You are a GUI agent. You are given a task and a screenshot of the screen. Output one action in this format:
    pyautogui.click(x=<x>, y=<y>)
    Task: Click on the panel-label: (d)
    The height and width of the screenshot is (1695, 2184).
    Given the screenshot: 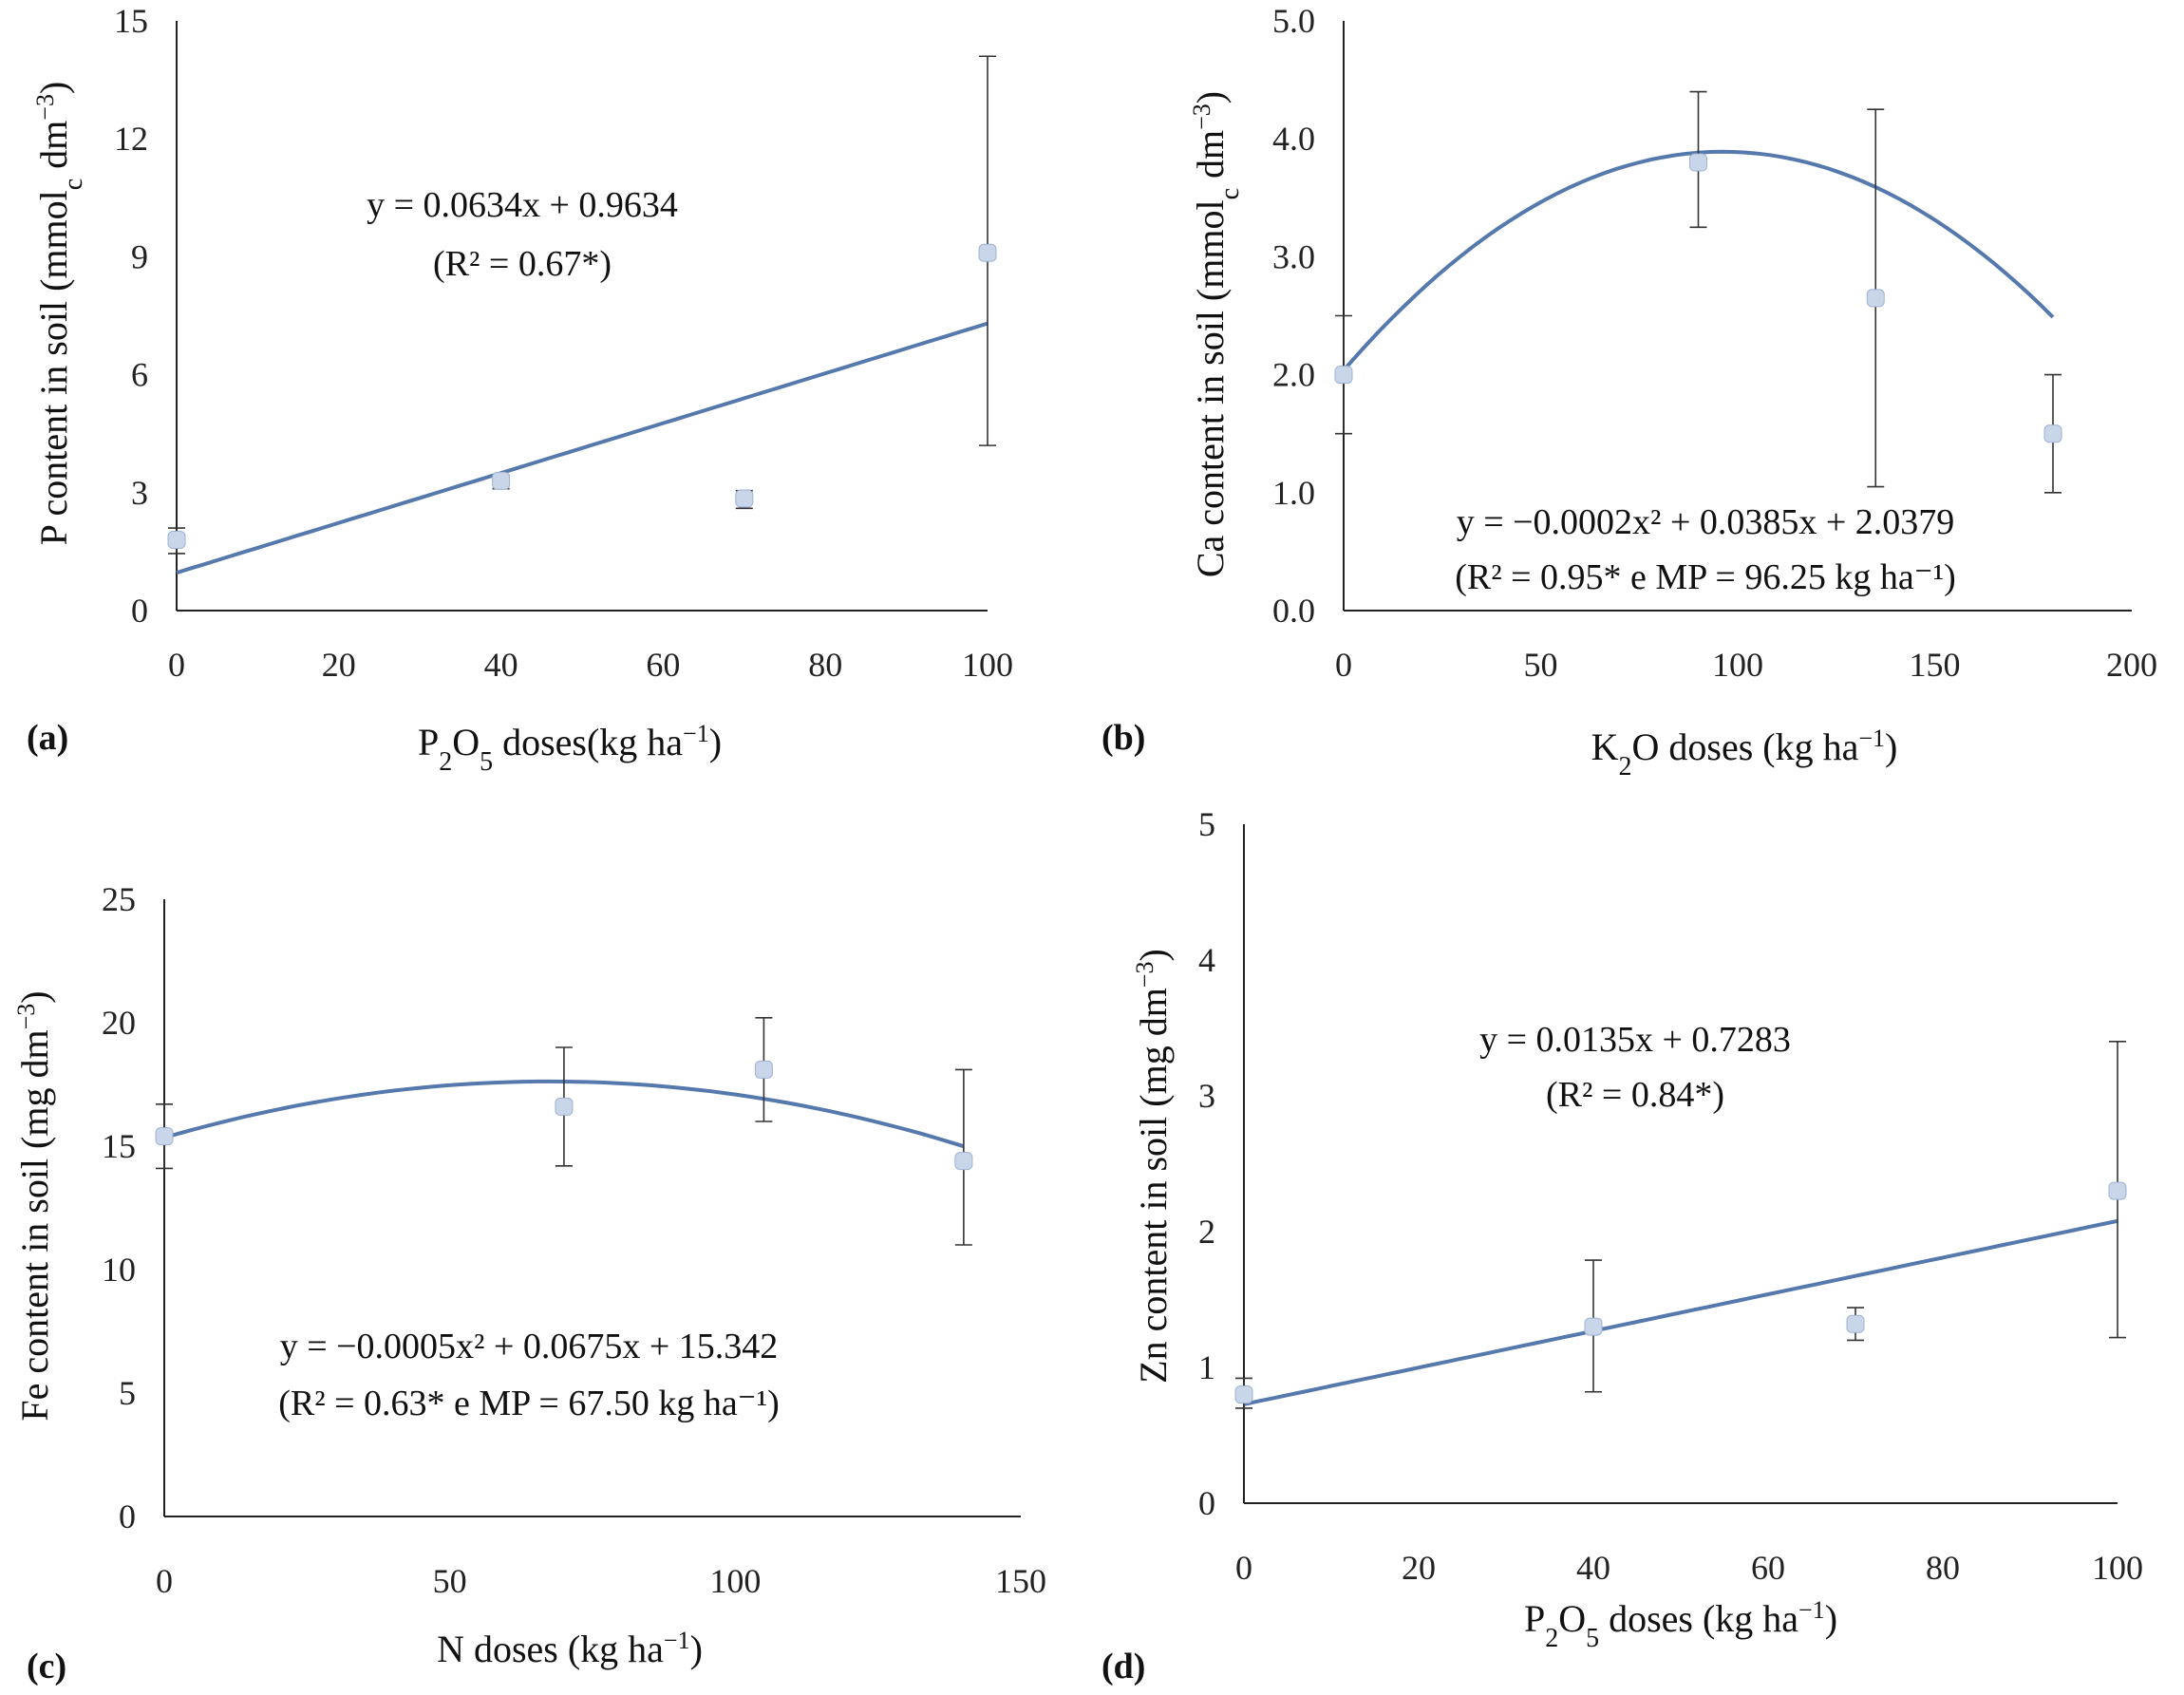 What is the action you would take?
    pyautogui.click(x=1123, y=1666)
    